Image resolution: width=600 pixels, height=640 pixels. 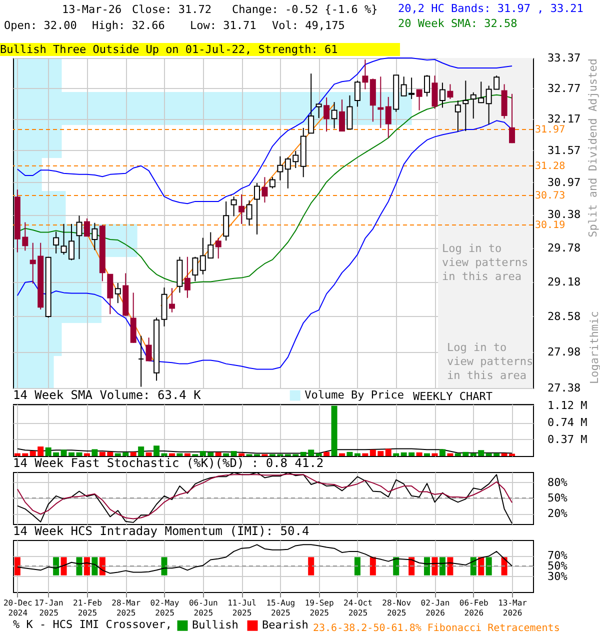 What do you see at coordinates (564, 150) in the screenshot?
I see `y-tick-label: 31.57` at bounding box center [564, 150].